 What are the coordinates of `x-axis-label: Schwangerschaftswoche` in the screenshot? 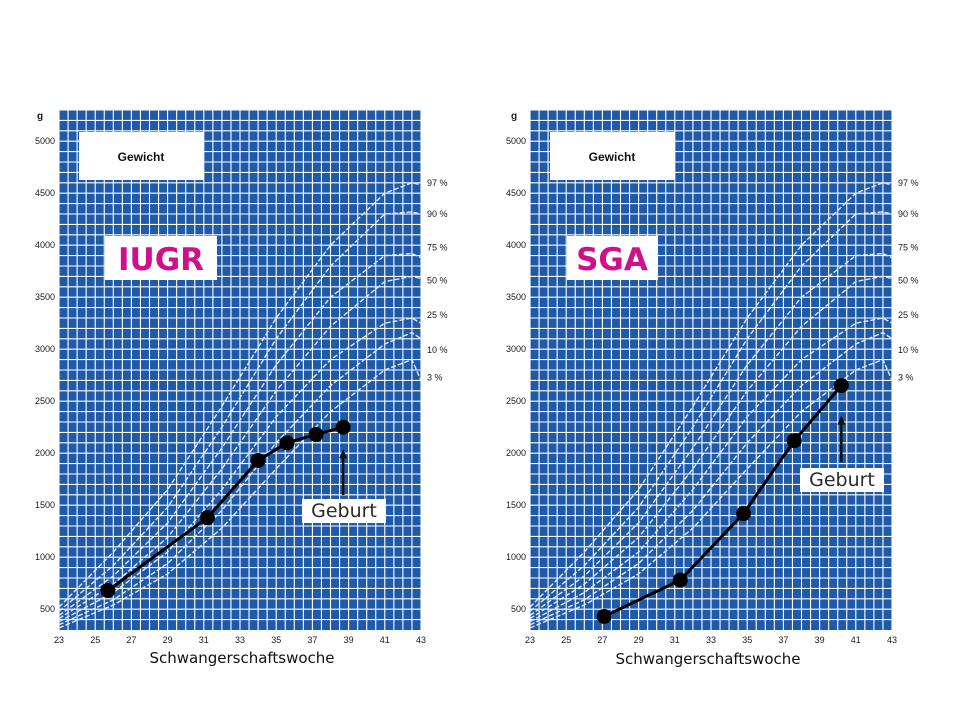 It's located at (707, 659).